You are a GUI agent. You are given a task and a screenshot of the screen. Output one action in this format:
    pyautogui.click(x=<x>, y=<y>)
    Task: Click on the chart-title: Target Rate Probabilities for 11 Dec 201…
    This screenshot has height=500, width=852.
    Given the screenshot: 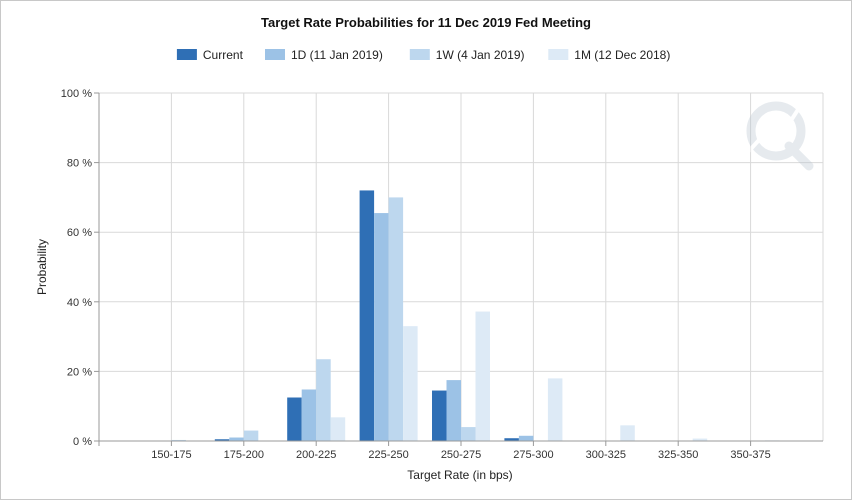 What is the action you would take?
    pyautogui.click(x=426, y=22)
    